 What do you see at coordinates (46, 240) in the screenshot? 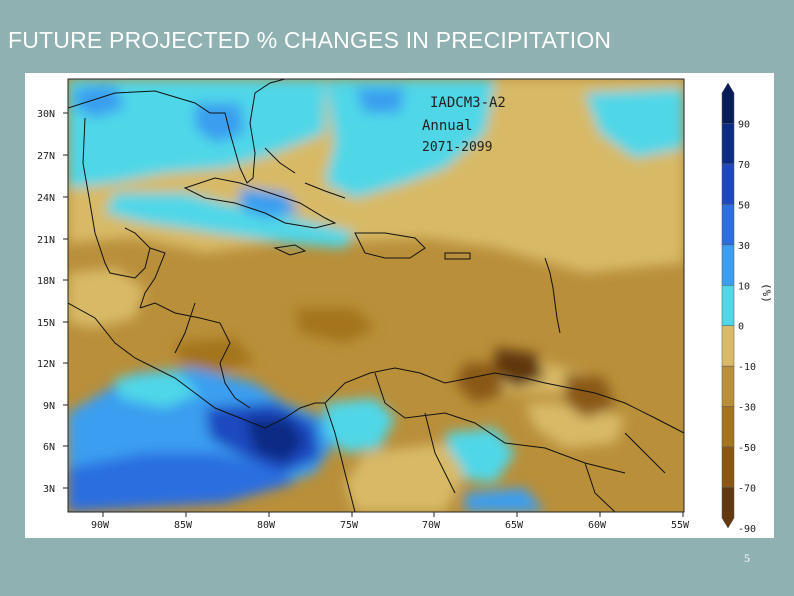
I see `lat-label-21n: 21N` at bounding box center [46, 240].